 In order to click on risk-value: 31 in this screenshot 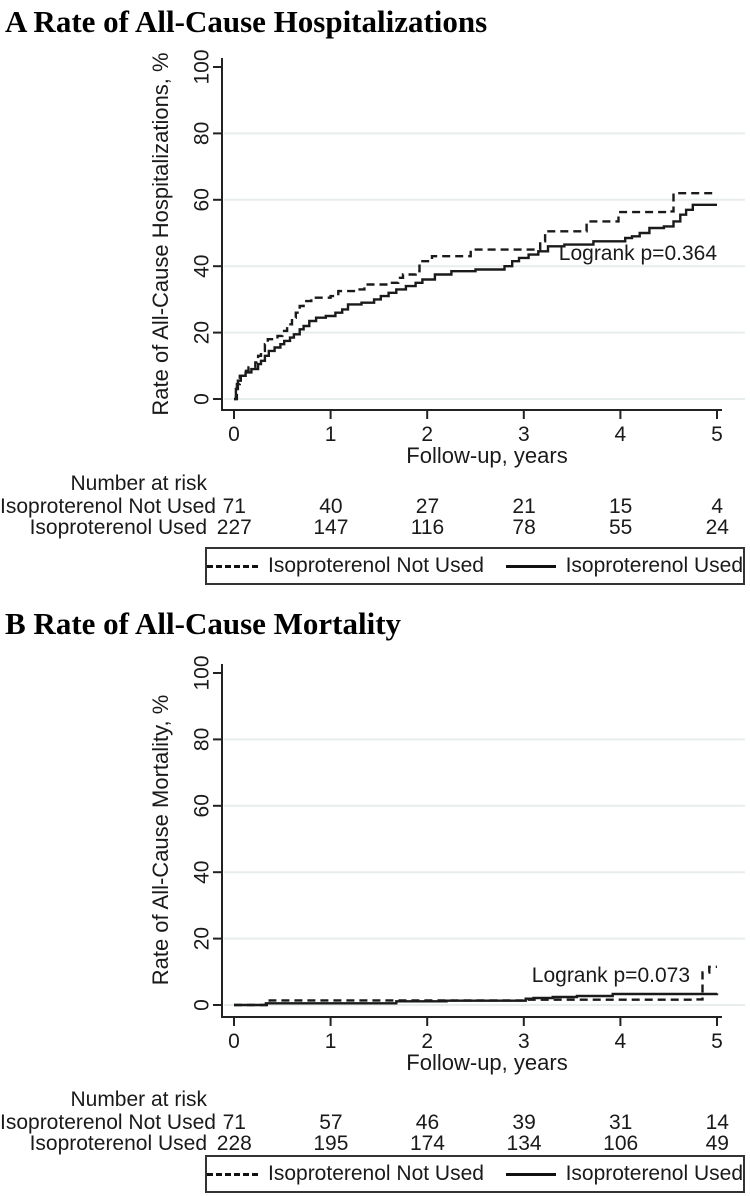, I will do `click(620, 1122)`.